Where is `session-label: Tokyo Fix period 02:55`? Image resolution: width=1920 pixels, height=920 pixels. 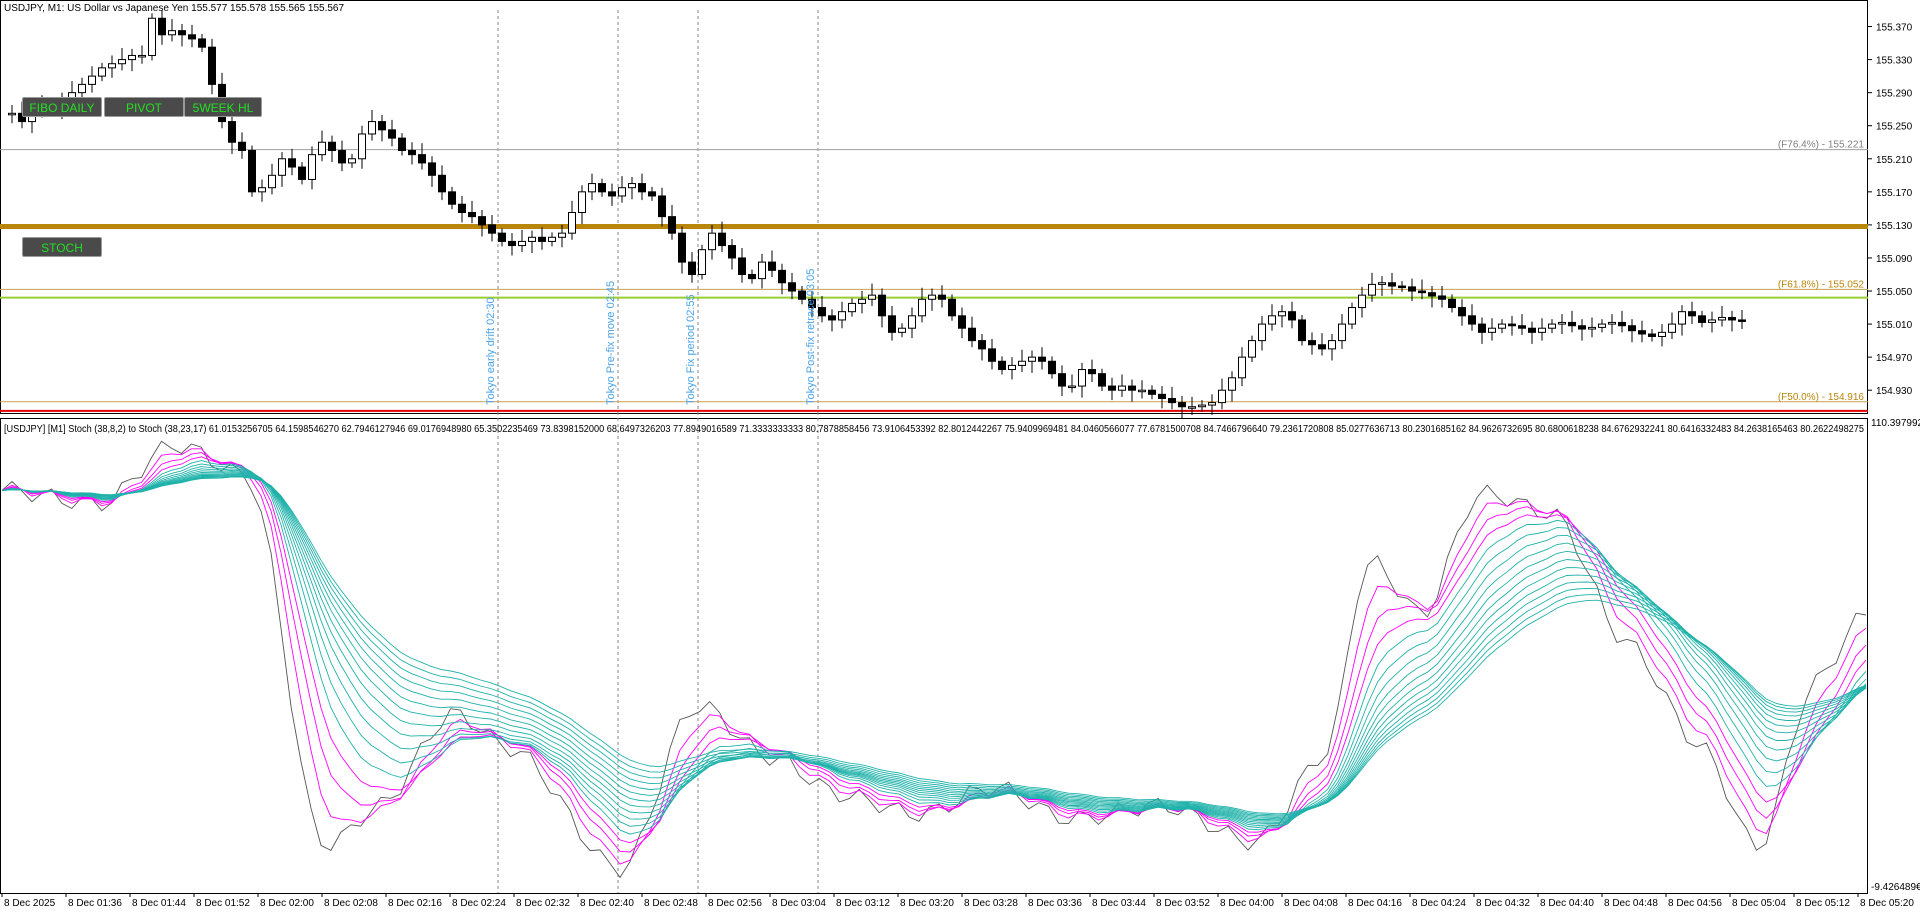 session-label: Tokyo Fix period 02:55 is located at coordinates (691, 349).